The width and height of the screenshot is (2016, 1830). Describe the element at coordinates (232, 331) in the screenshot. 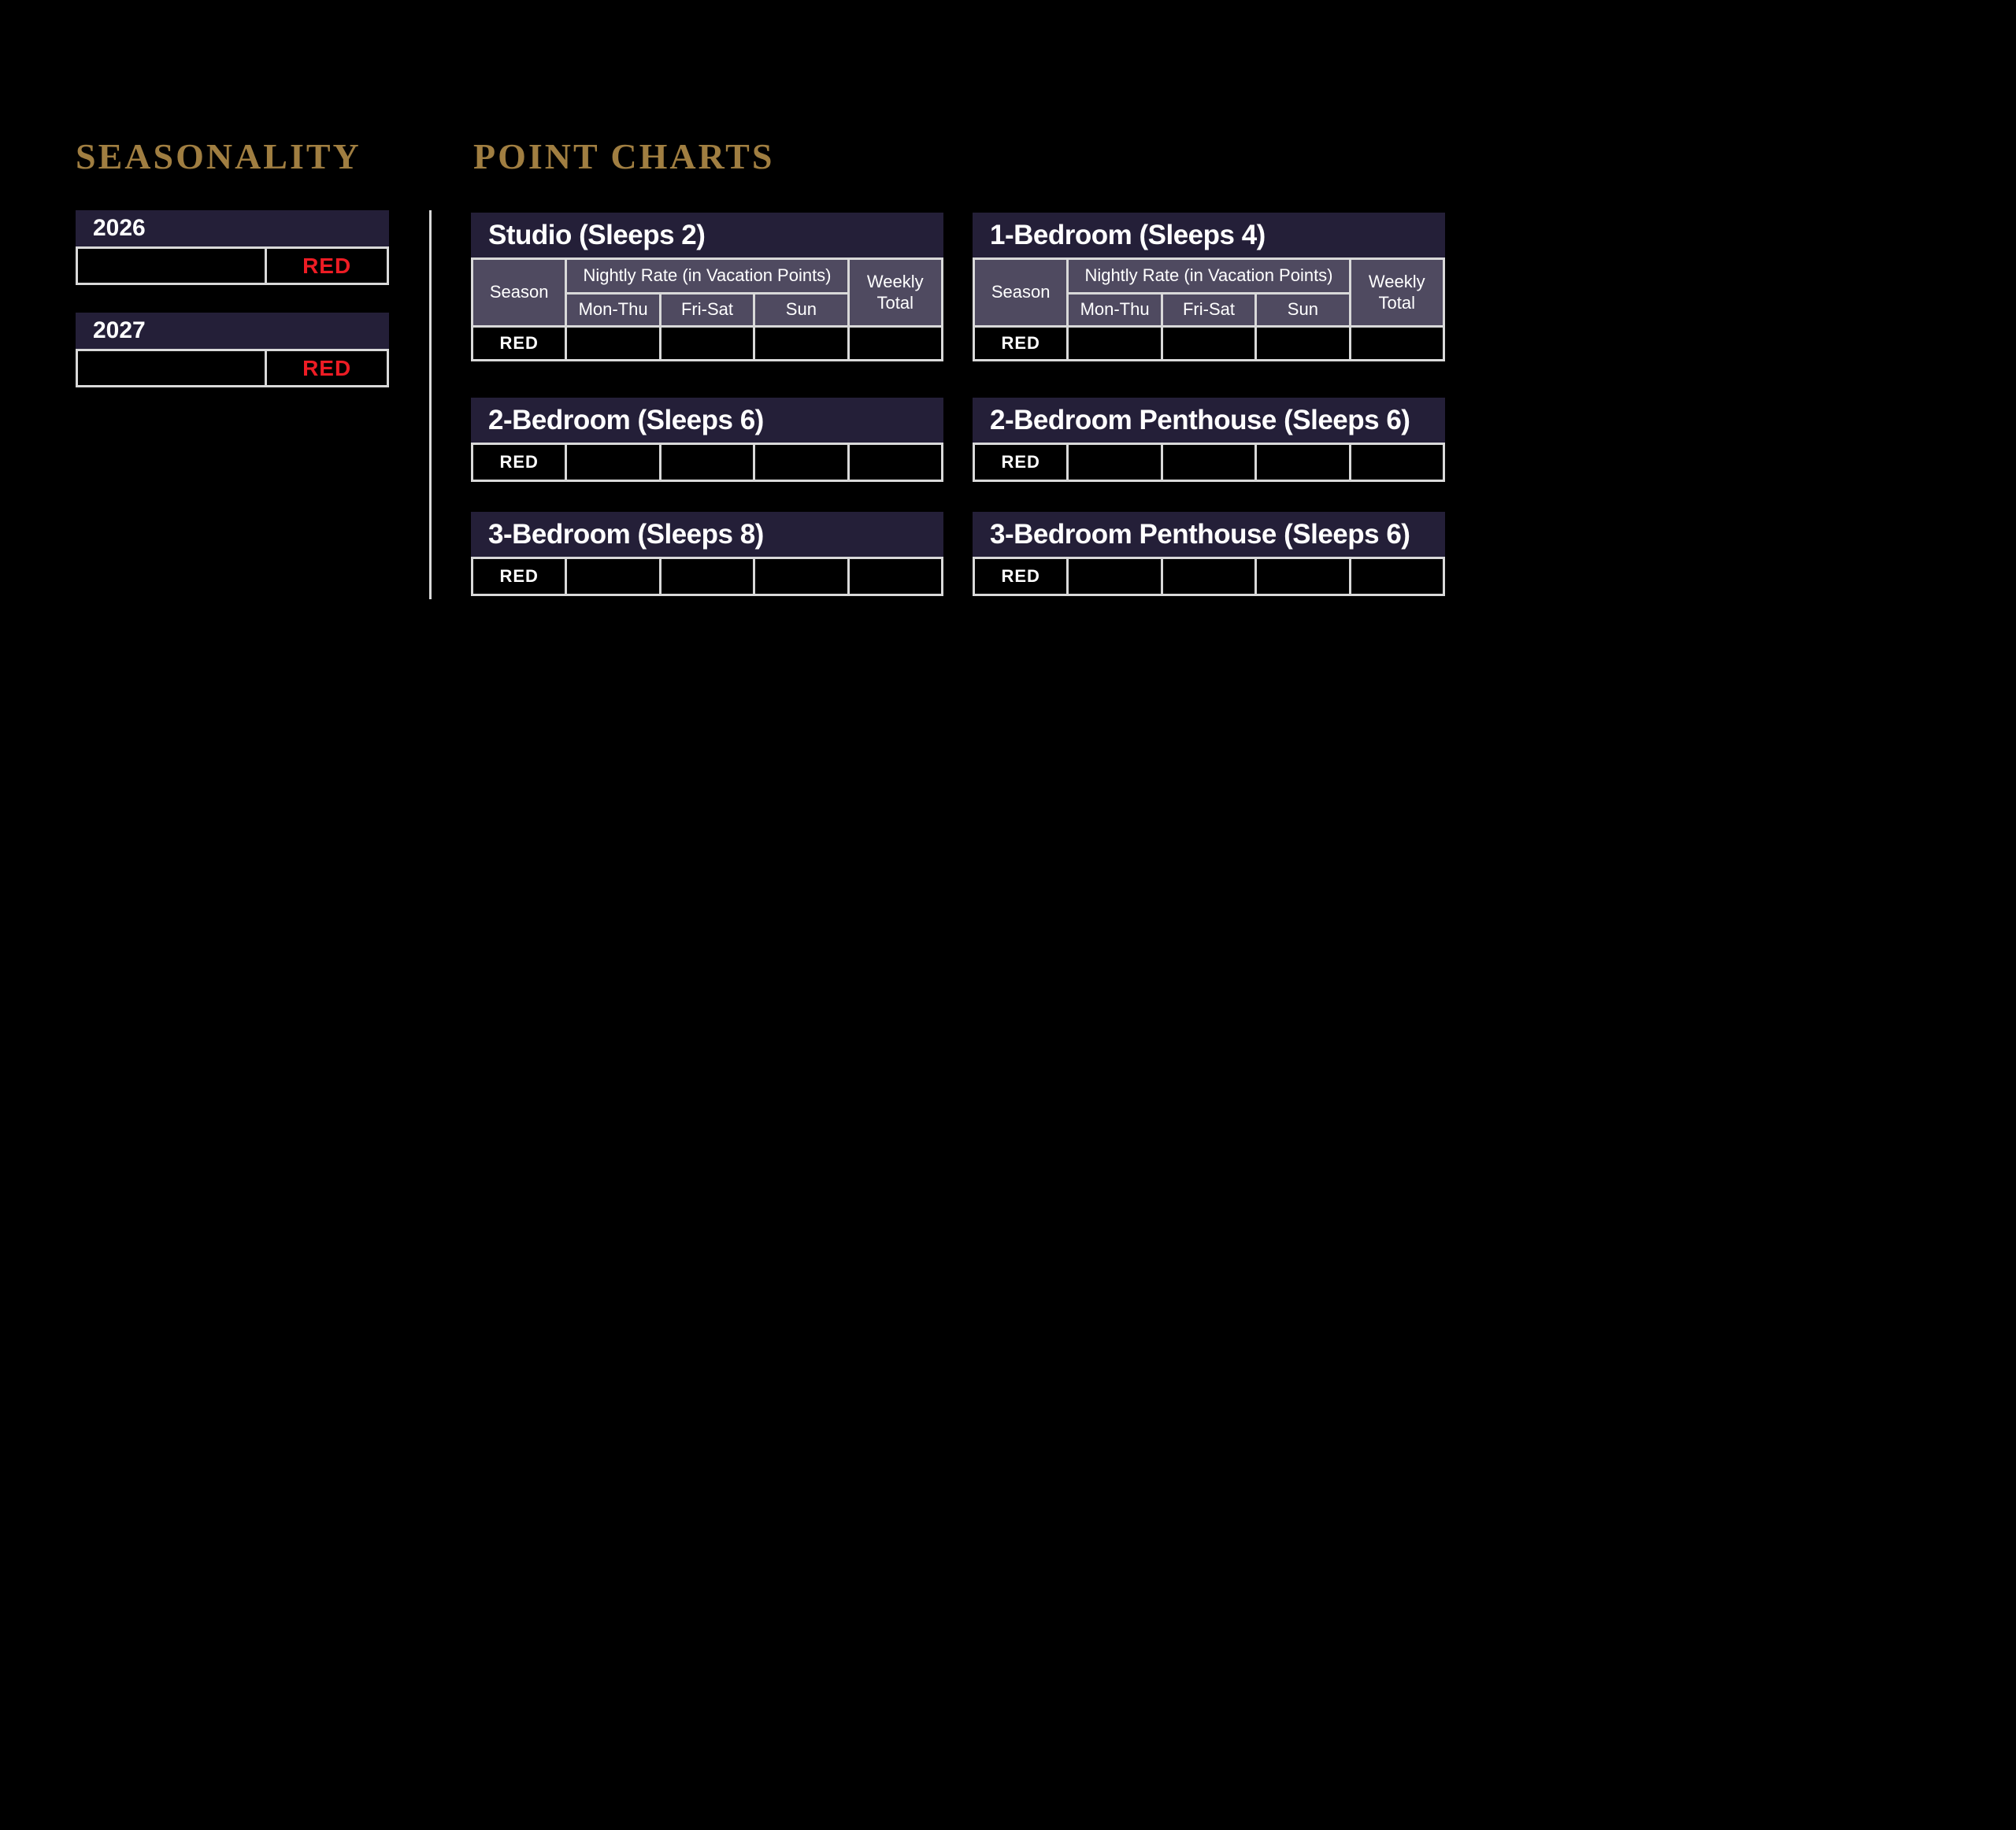

I see `year-header: 2027` at that location.